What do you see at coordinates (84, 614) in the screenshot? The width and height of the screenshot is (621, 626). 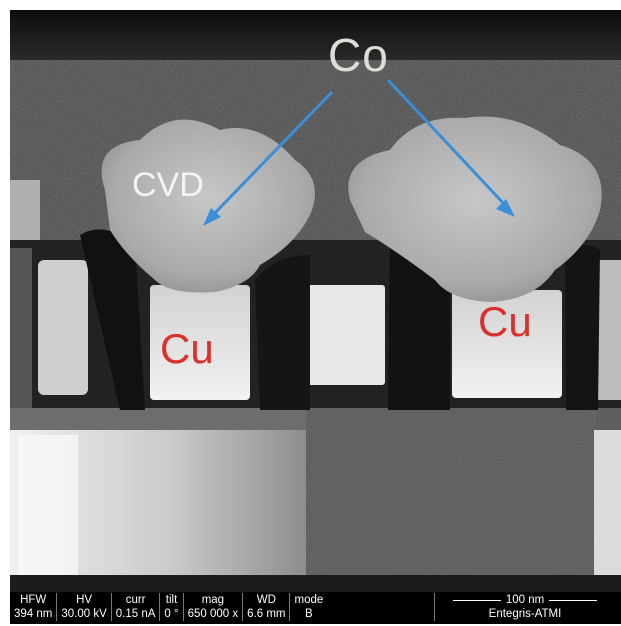 I see `sem-param-value: 30.00 kV` at bounding box center [84, 614].